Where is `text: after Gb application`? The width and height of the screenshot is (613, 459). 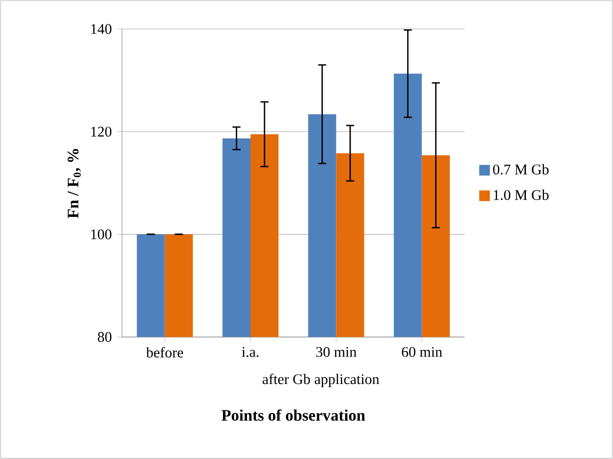
text: after Gb application is located at coordinates (321, 381).